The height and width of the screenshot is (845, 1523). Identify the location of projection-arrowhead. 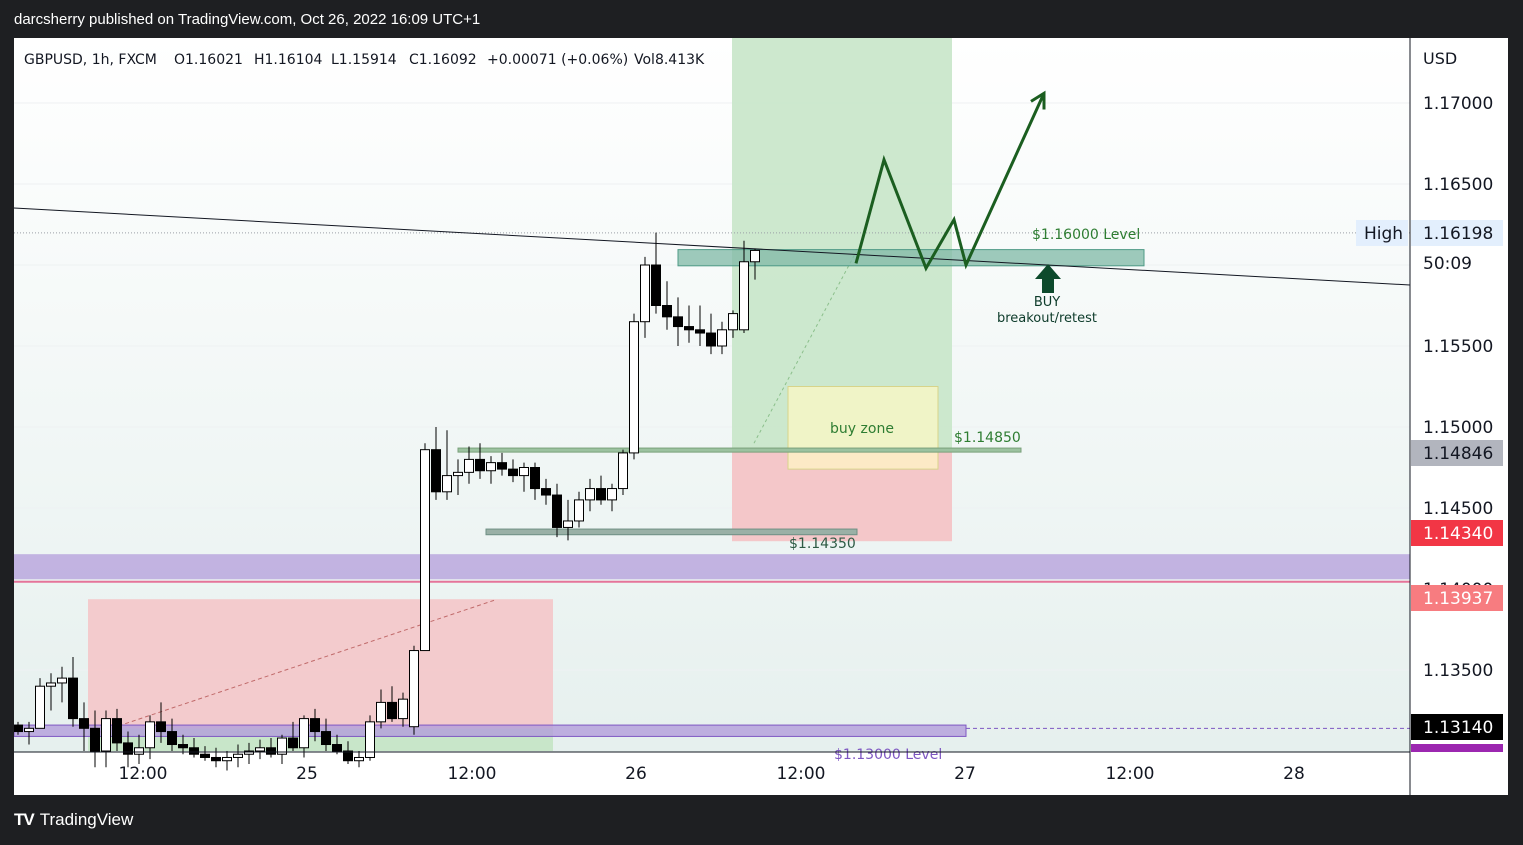
(1038, 100).